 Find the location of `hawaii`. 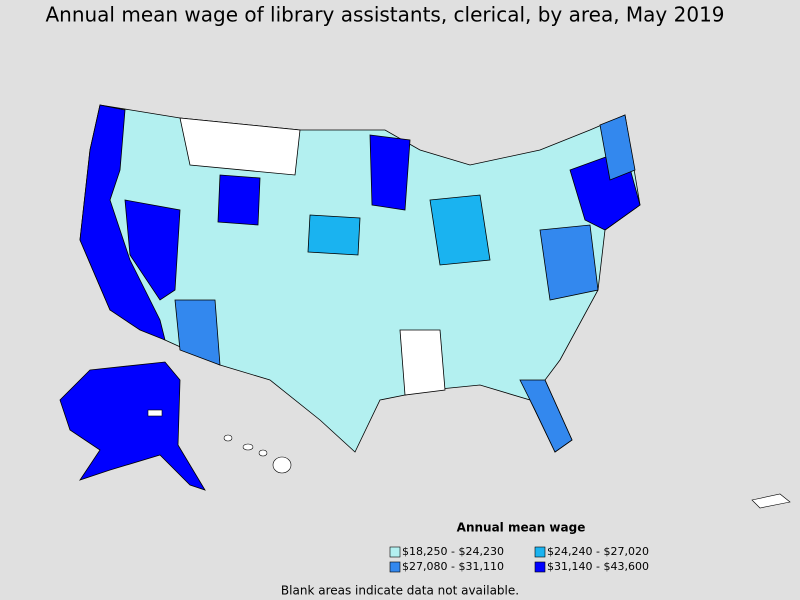

hawaii is located at coordinates (257, 454).